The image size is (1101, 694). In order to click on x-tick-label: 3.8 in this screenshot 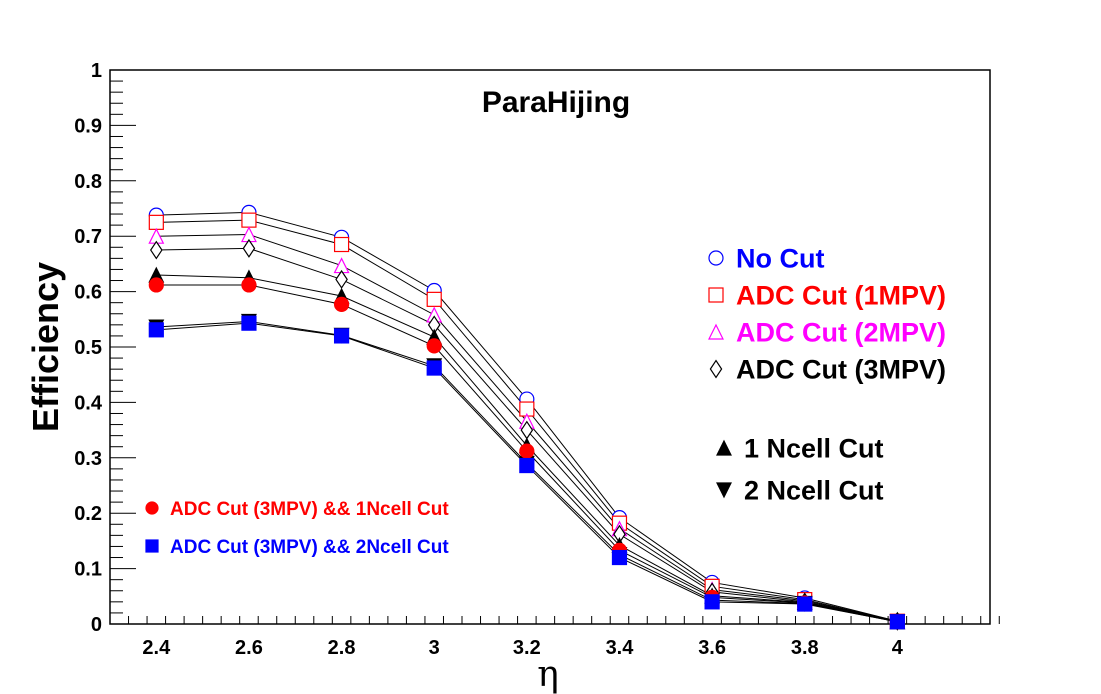, I will do `click(805, 648)`.